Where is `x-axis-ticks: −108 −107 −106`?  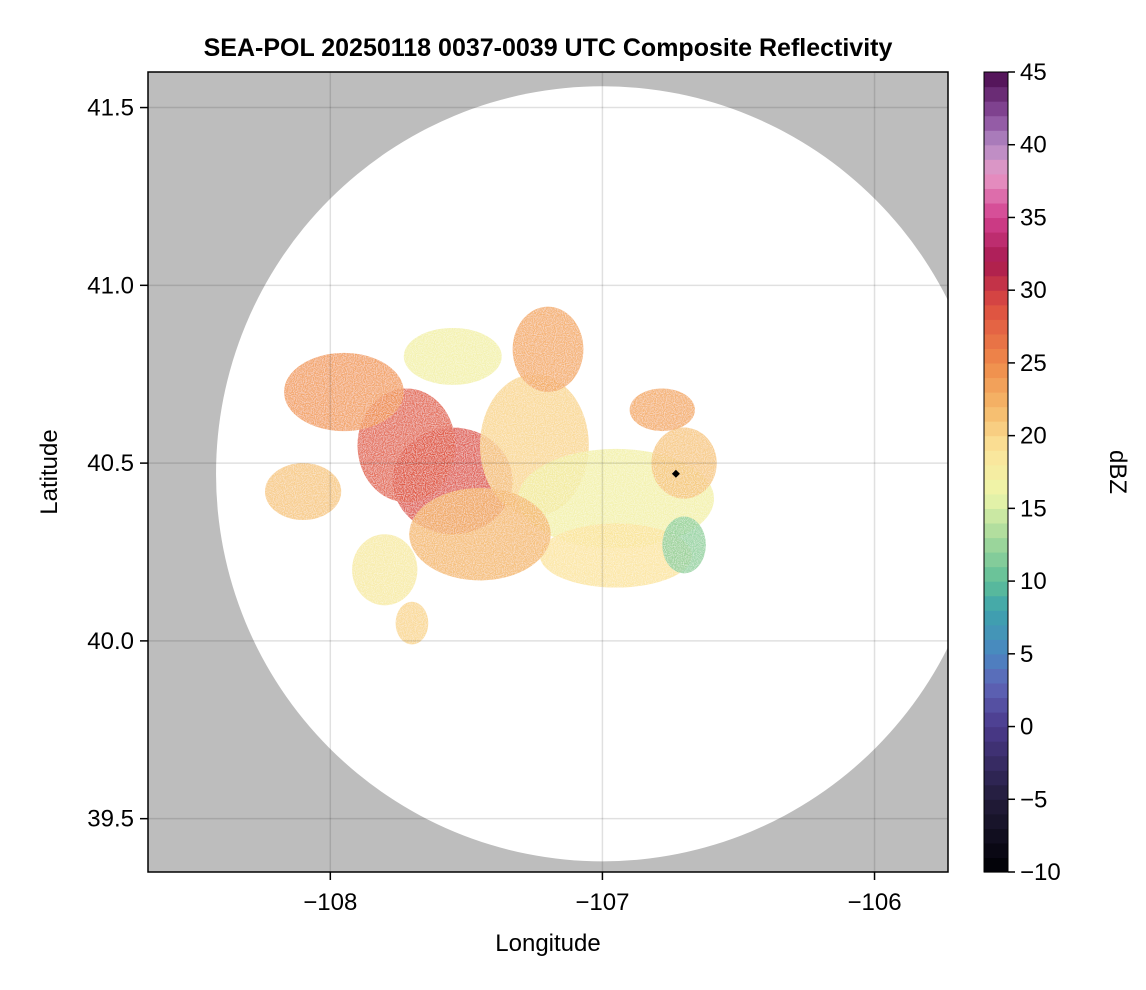
x-axis-ticks: −108 −107 −106 is located at coordinates (602, 894).